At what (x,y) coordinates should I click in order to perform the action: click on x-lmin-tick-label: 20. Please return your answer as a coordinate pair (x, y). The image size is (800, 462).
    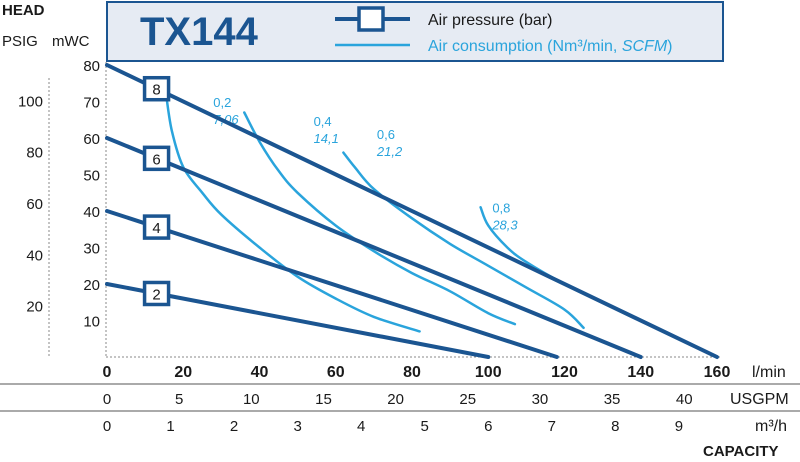
    Looking at the image, I should click on (183, 372).